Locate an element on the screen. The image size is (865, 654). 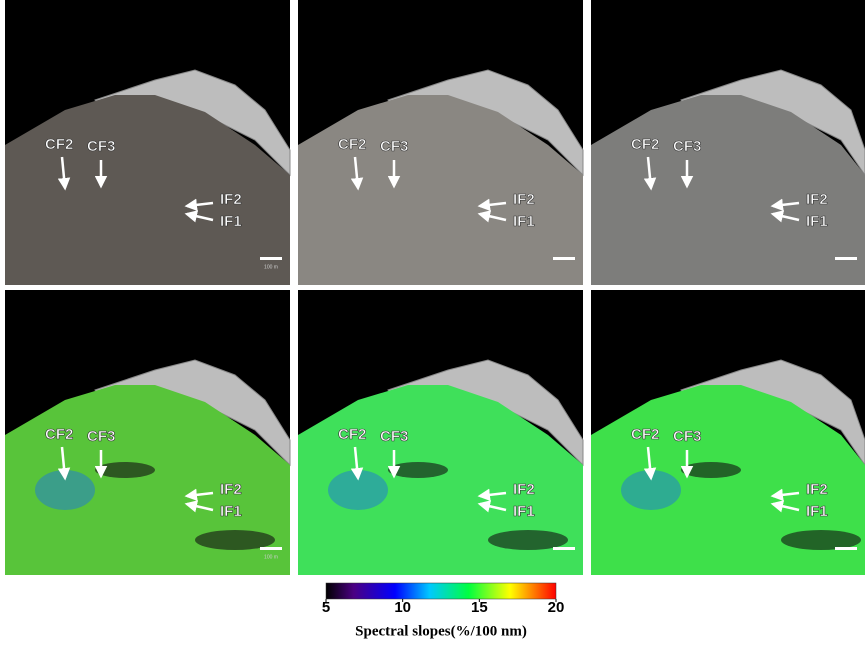
colorbar-tick-label: 10 is located at coordinates (402, 607).